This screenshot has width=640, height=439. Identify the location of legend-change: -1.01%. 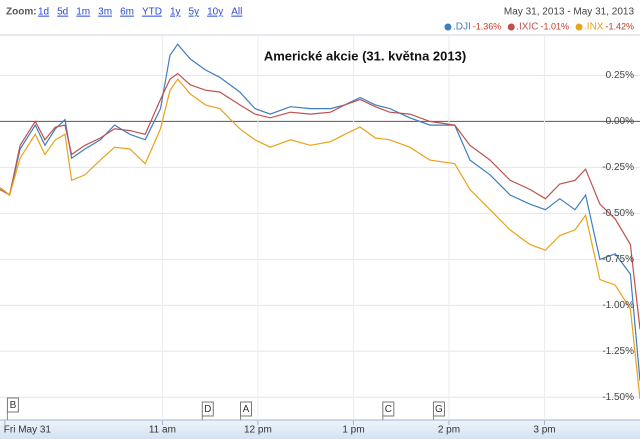
(554, 26).